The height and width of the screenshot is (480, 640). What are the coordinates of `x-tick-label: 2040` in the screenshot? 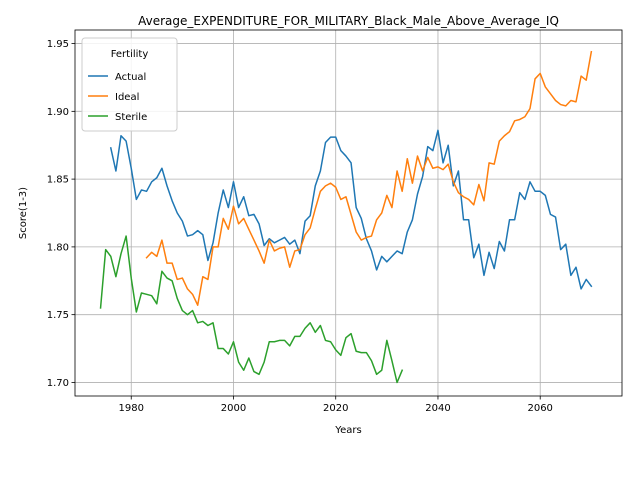 It's located at (437, 408).